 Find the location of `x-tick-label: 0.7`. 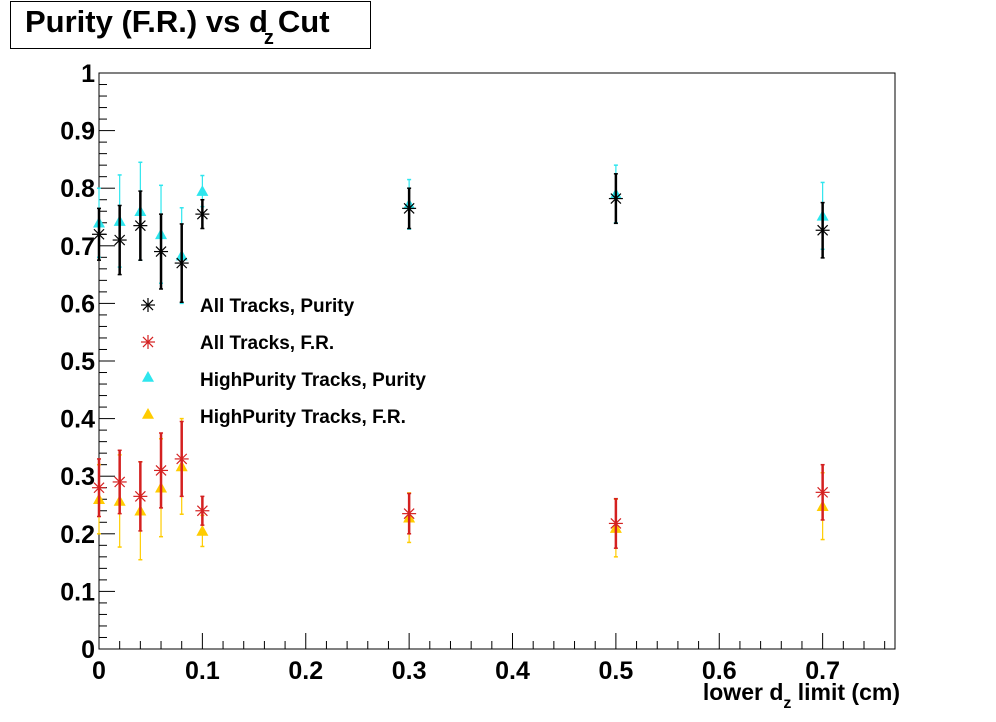

x-tick-label: 0.7 is located at coordinates (822, 671).